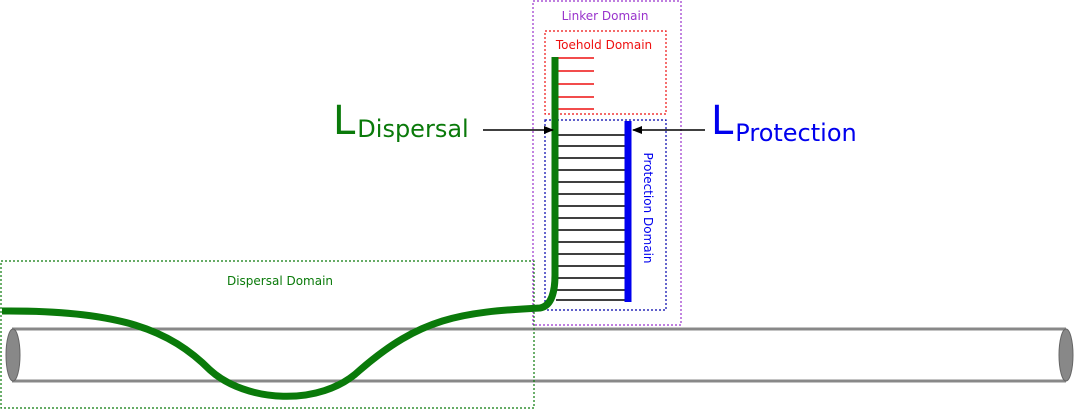 This screenshot has height=410, width=1074. I want to click on dispersal-domain-label: Dispersal Domain, so click(280, 281).